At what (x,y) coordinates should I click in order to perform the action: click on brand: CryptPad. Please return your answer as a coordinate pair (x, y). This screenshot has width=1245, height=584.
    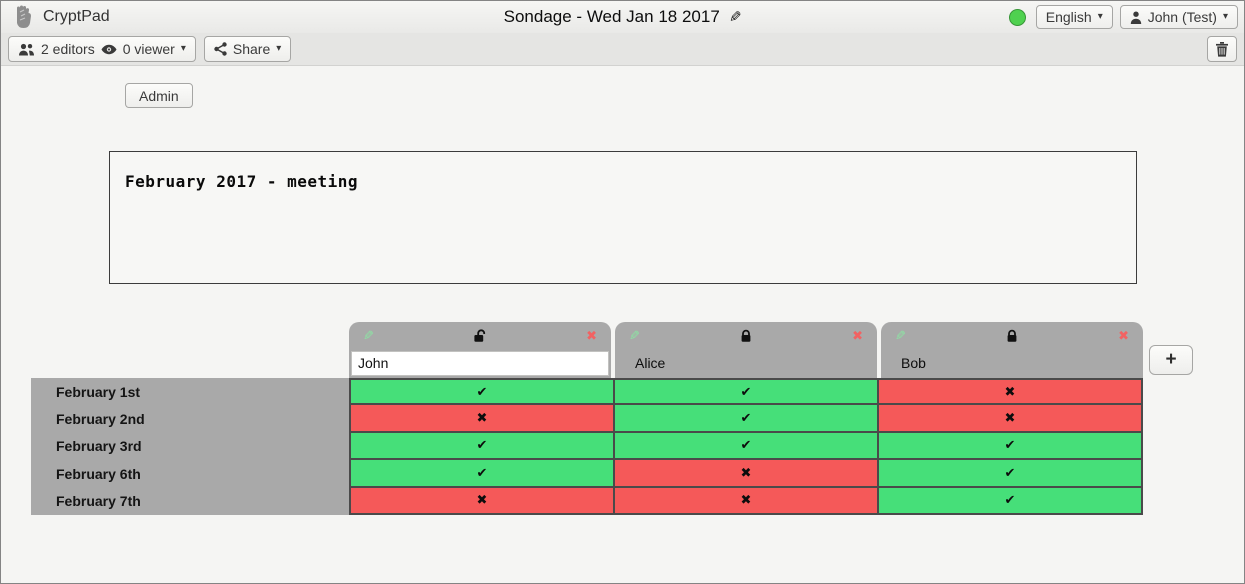
    Looking at the image, I should click on (60, 17).